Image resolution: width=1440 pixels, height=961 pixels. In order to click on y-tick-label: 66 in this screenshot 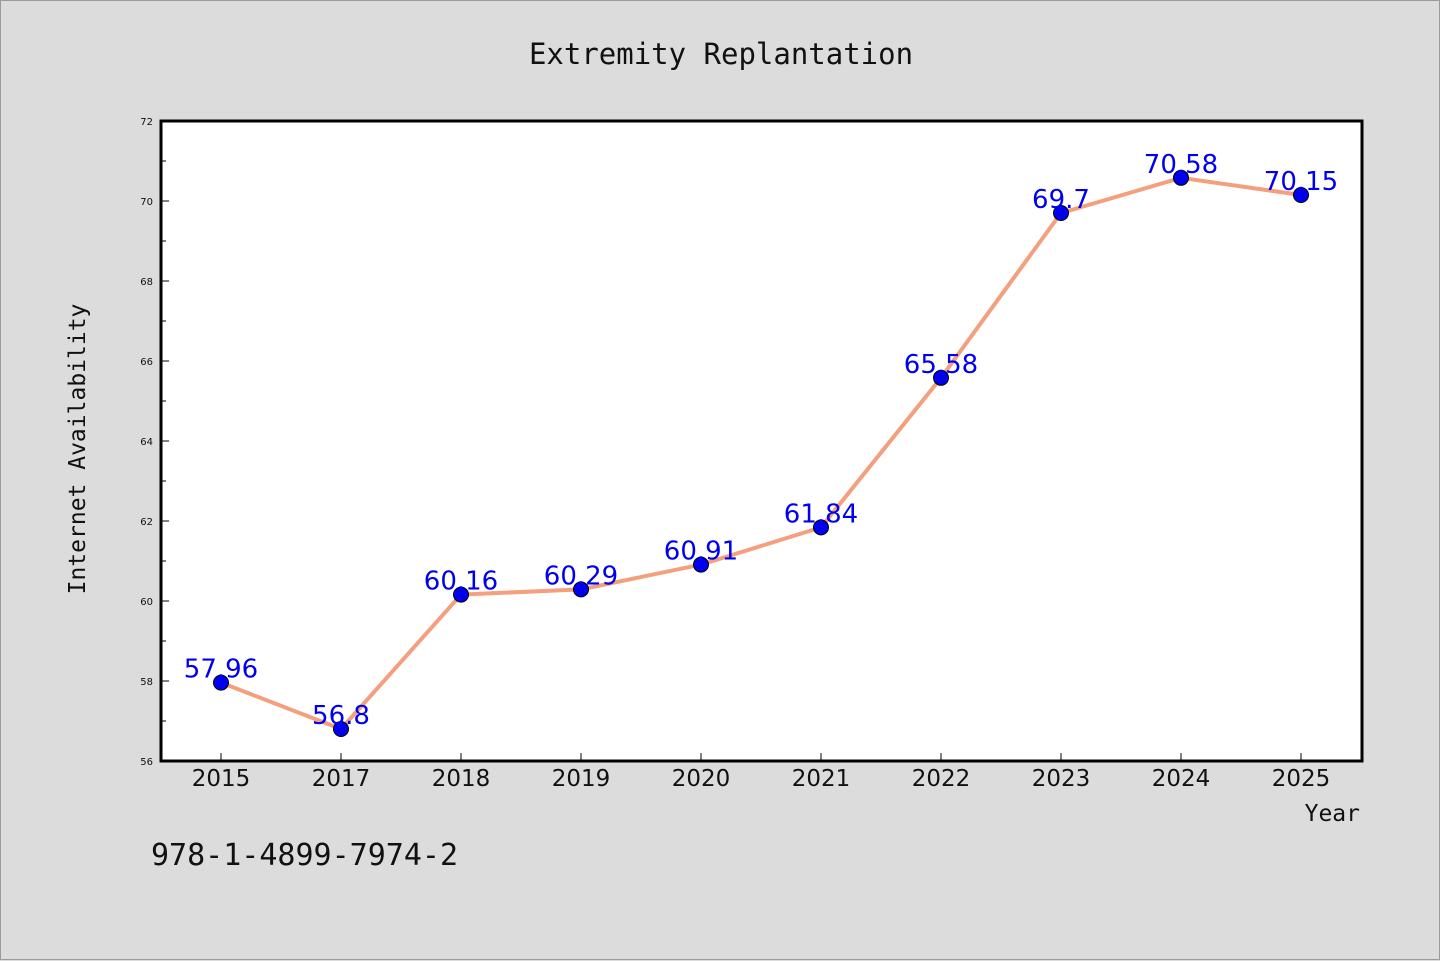, I will do `click(146, 362)`.